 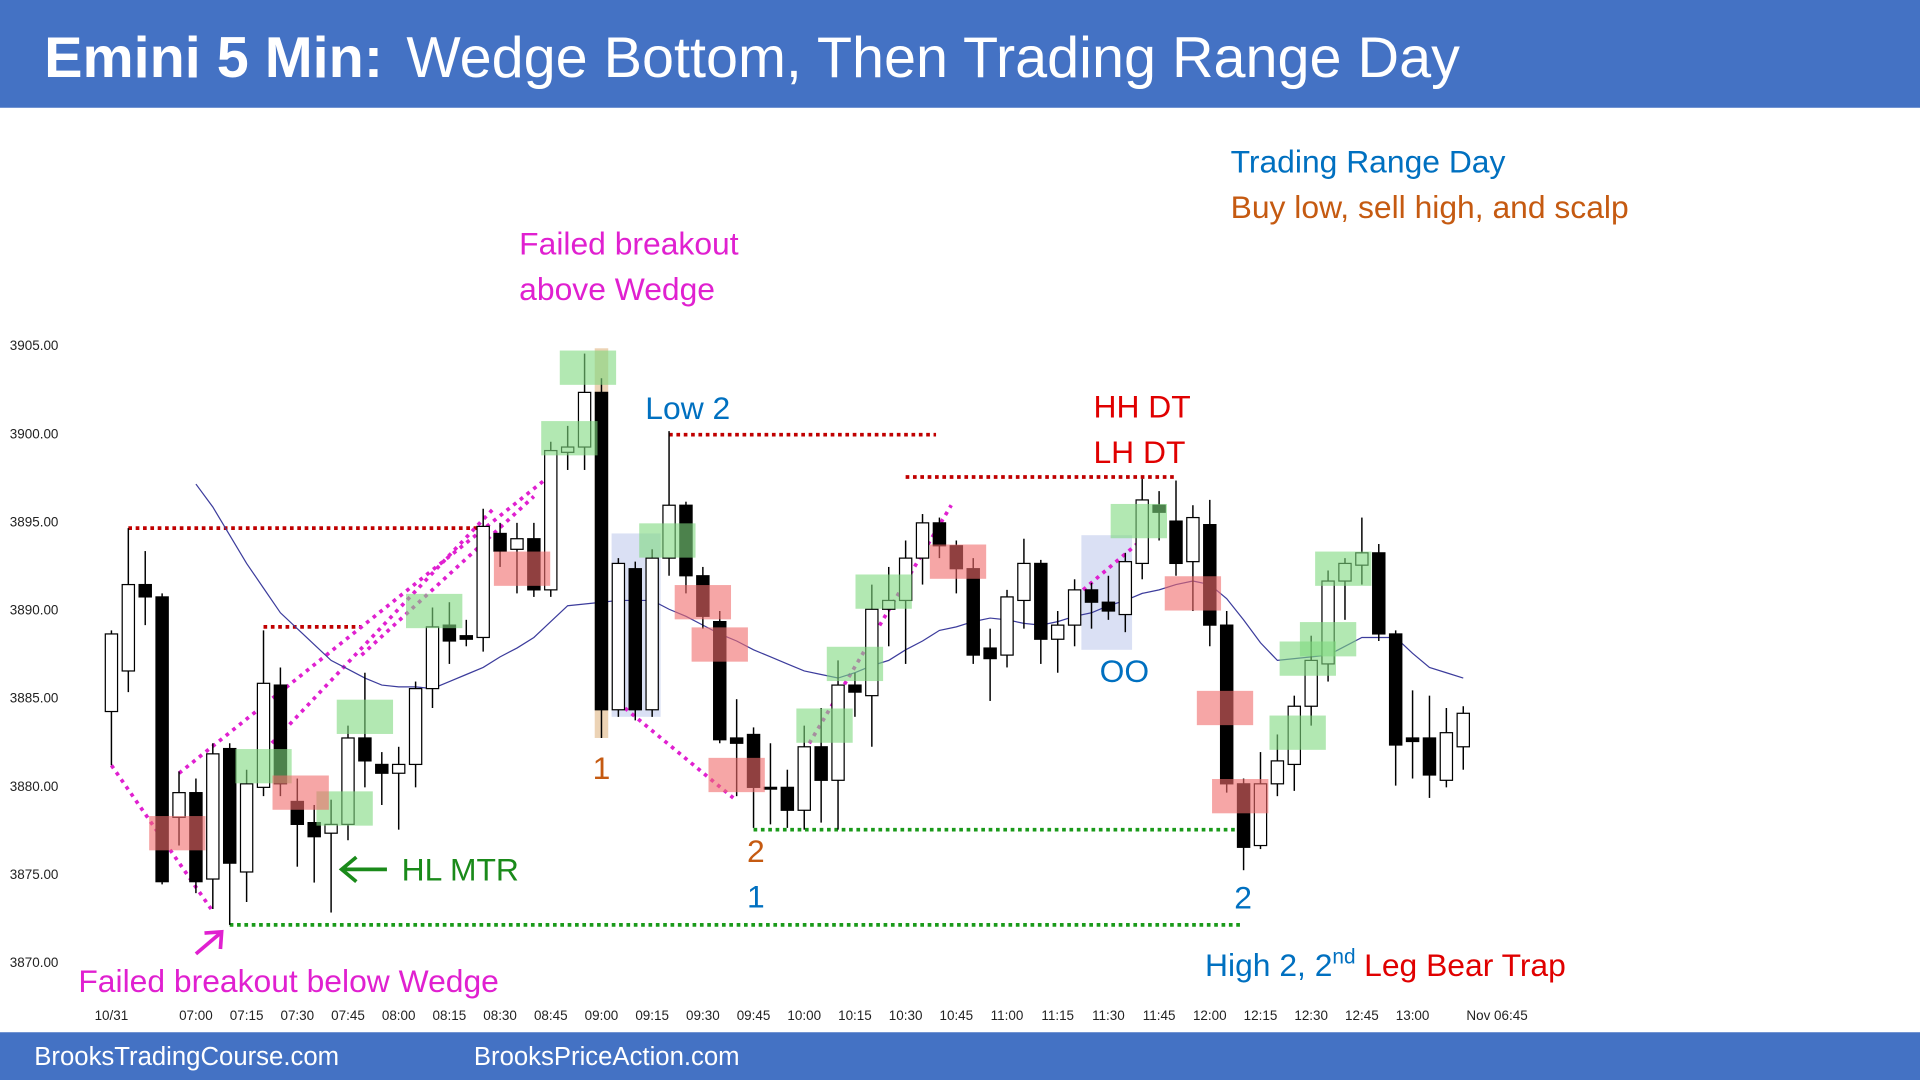 I want to click on x-tick-label: 13:00, so click(x=1413, y=1015).